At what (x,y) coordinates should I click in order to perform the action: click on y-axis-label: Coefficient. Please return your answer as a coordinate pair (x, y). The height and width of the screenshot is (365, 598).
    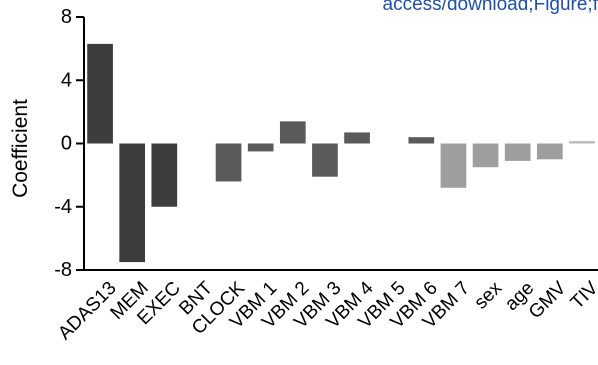
    Looking at the image, I should click on (20, 148).